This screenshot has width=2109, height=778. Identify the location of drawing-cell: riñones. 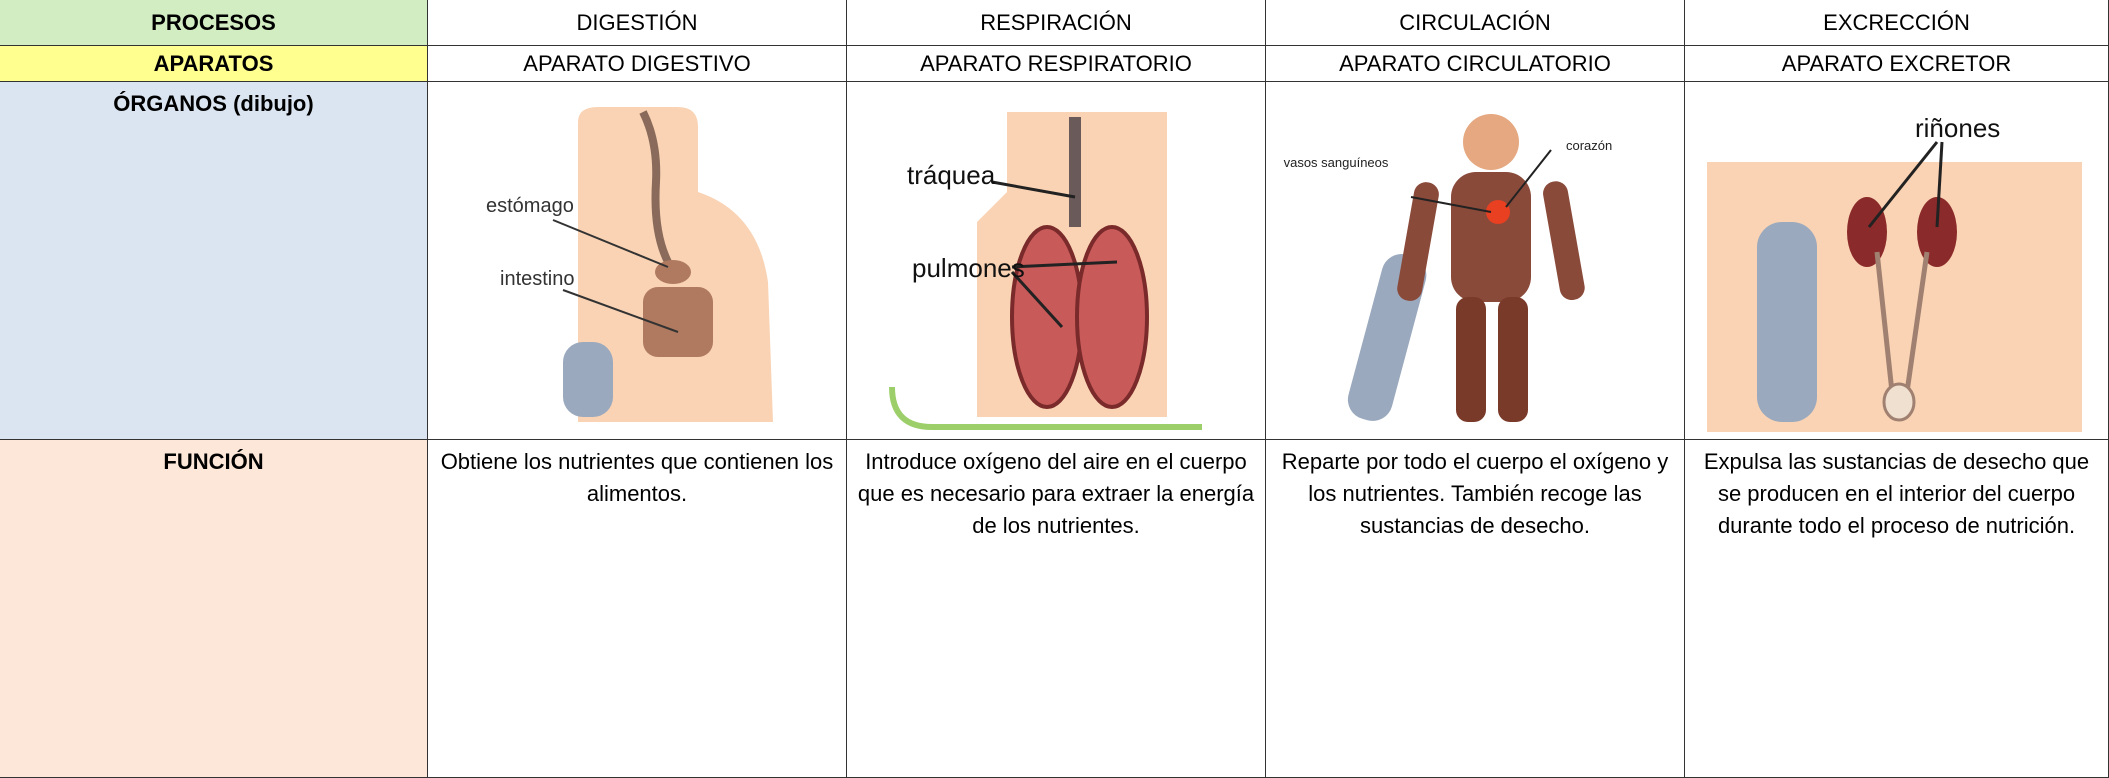
(1897, 261).